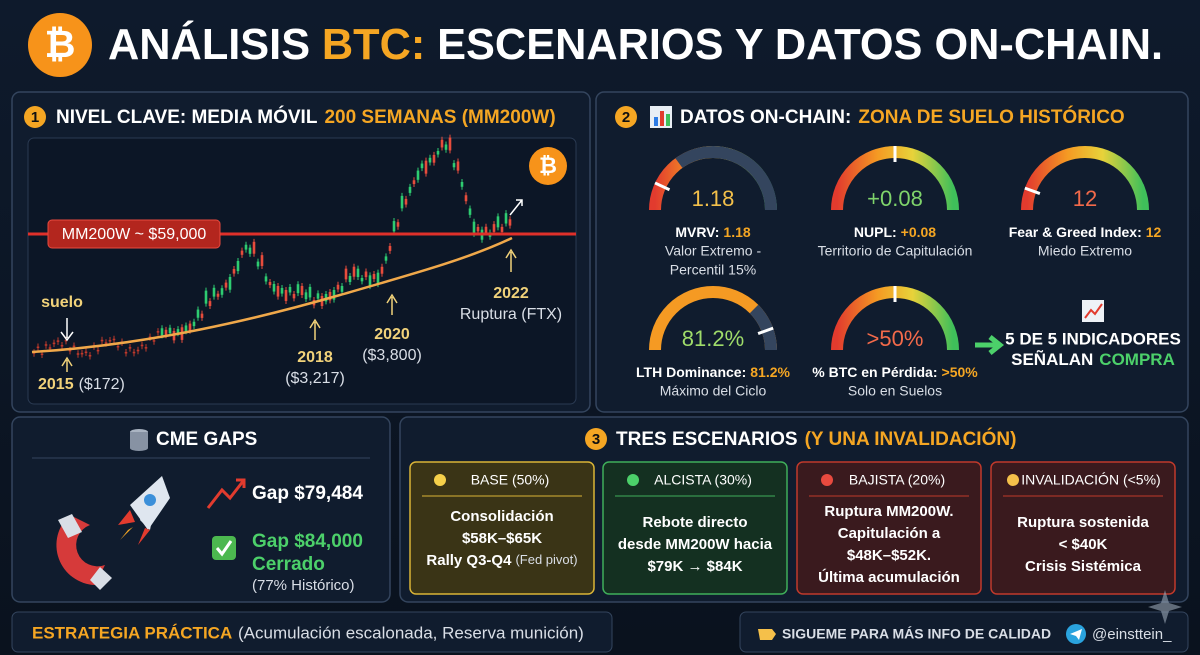  Describe the element at coordinates (307, 541) in the screenshot. I see `gap-closed: Gap $84,000` at that location.